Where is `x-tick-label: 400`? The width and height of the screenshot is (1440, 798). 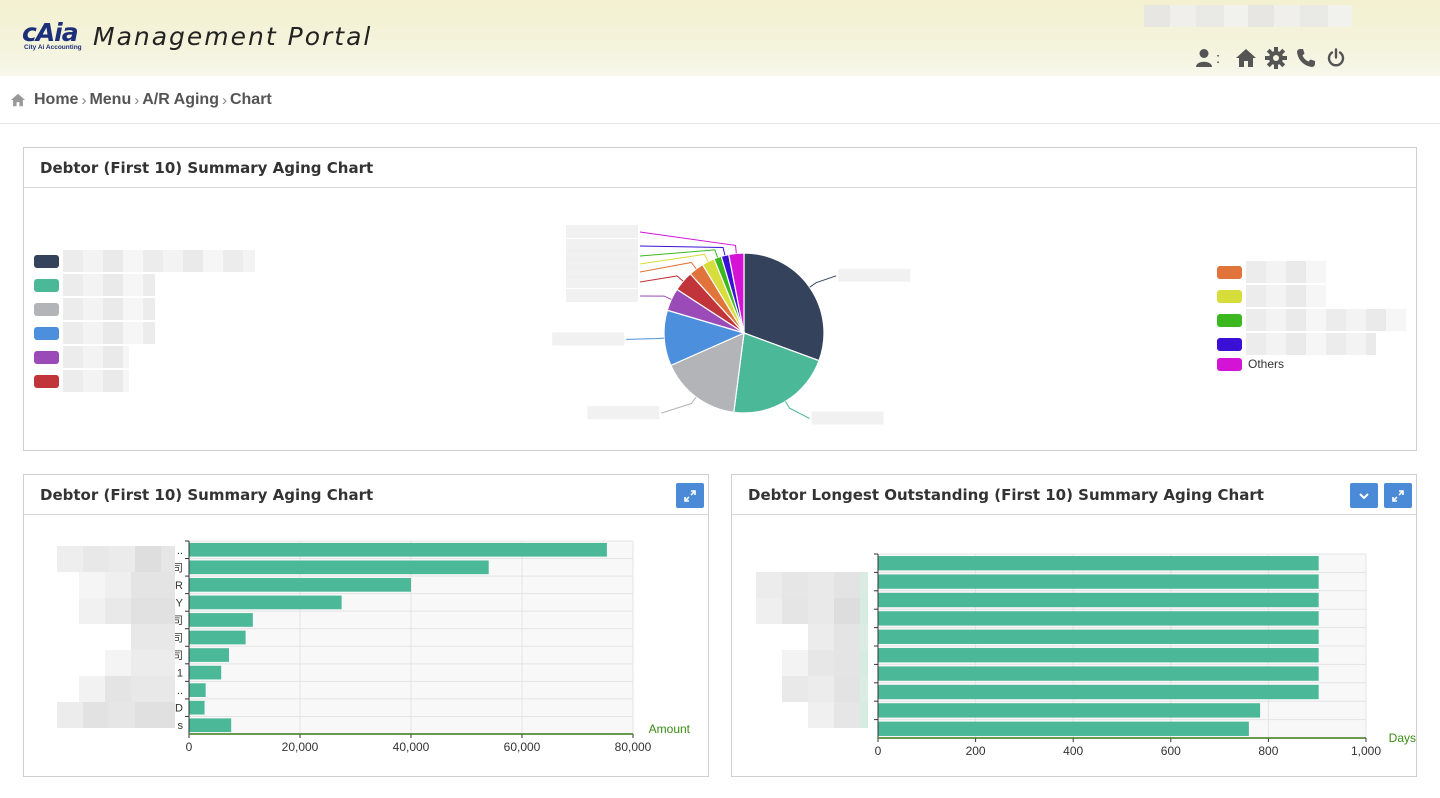 x-tick-label: 400 is located at coordinates (1073, 751).